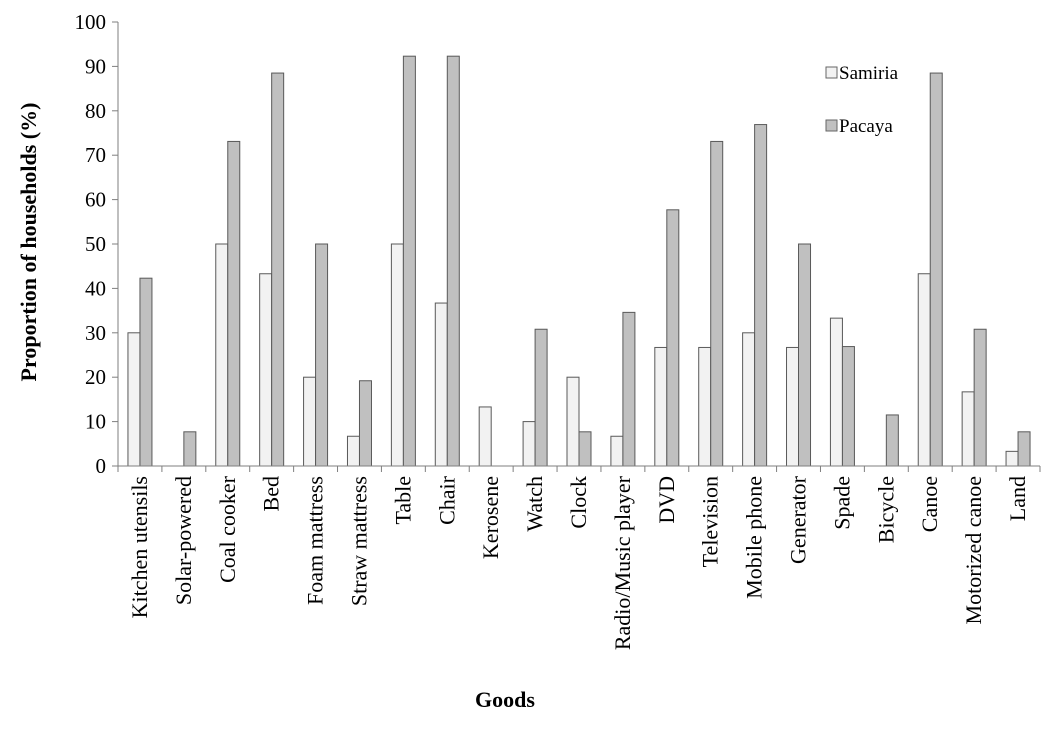 Image resolution: width=1048 pixels, height=730 pixels. Describe the element at coordinates (95, 333) in the screenshot. I see `y-tick-label: 30` at that location.